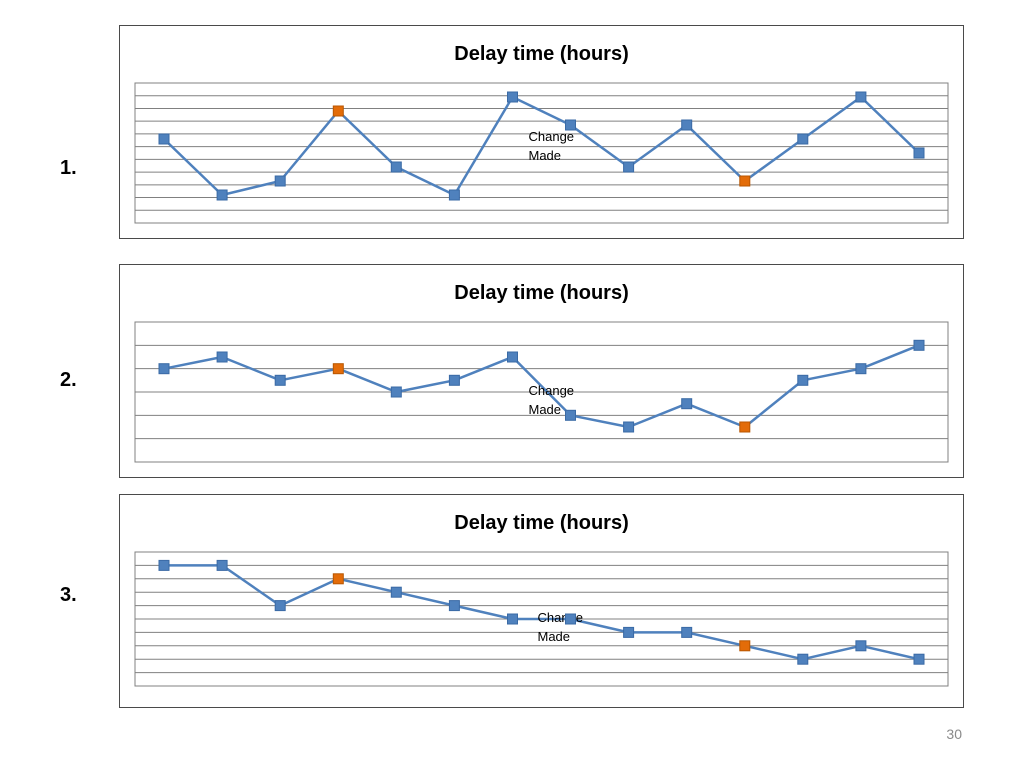 The image size is (1024, 768). What do you see at coordinates (954, 734) in the screenshot?
I see `slide-number: 30` at bounding box center [954, 734].